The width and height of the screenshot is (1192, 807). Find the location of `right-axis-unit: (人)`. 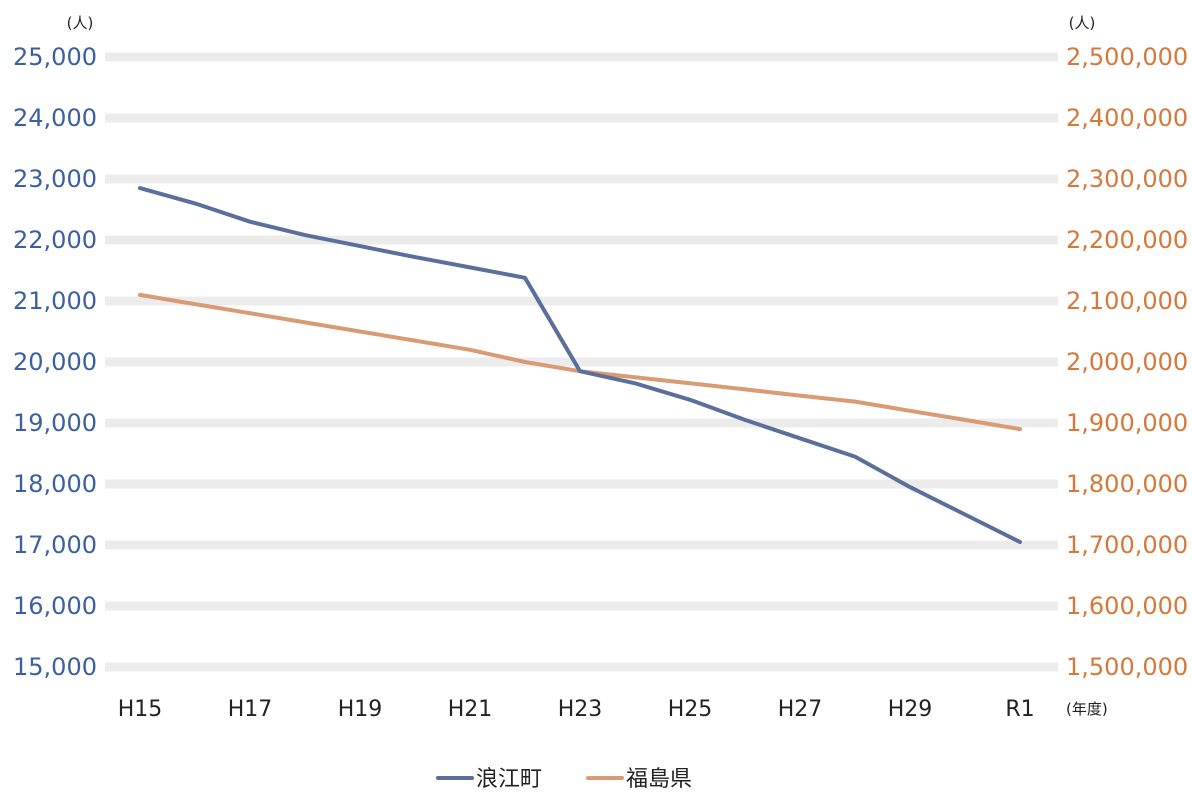

right-axis-unit: (人) is located at coordinates (1082, 23).